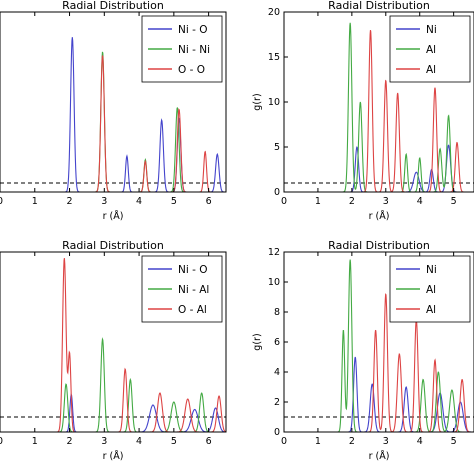 The width and height of the screenshot is (474, 474). What do you see at coordinates (192, 310) in the screenshot?
I see `legend-label: O - Al` at bounding box center [192, 310].